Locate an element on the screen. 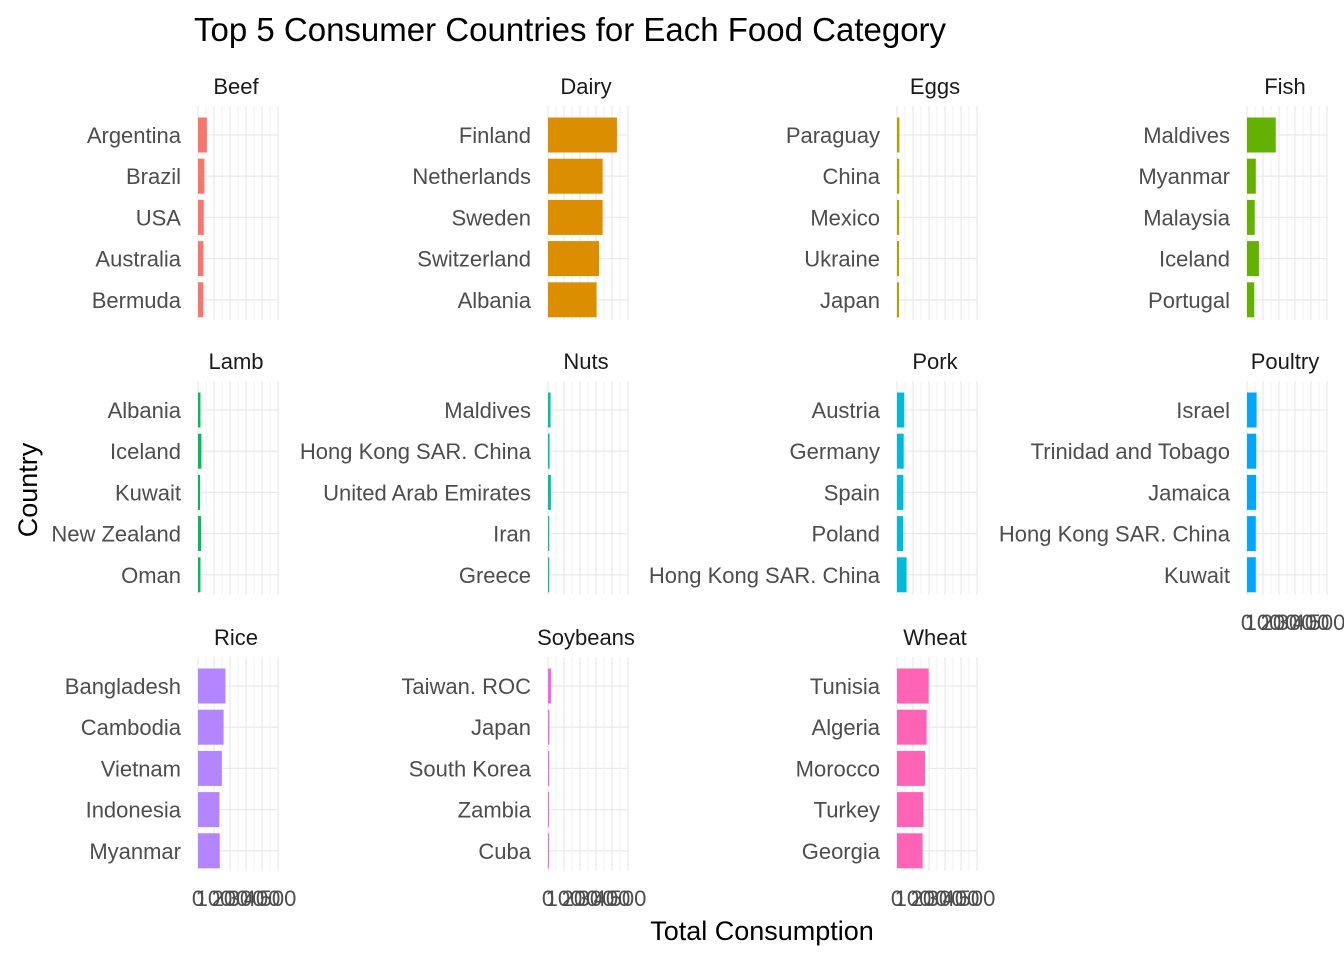 This screenshot has height=960, width=1344. country-label-morocco: Morocco is located at coordinates (838, 768).